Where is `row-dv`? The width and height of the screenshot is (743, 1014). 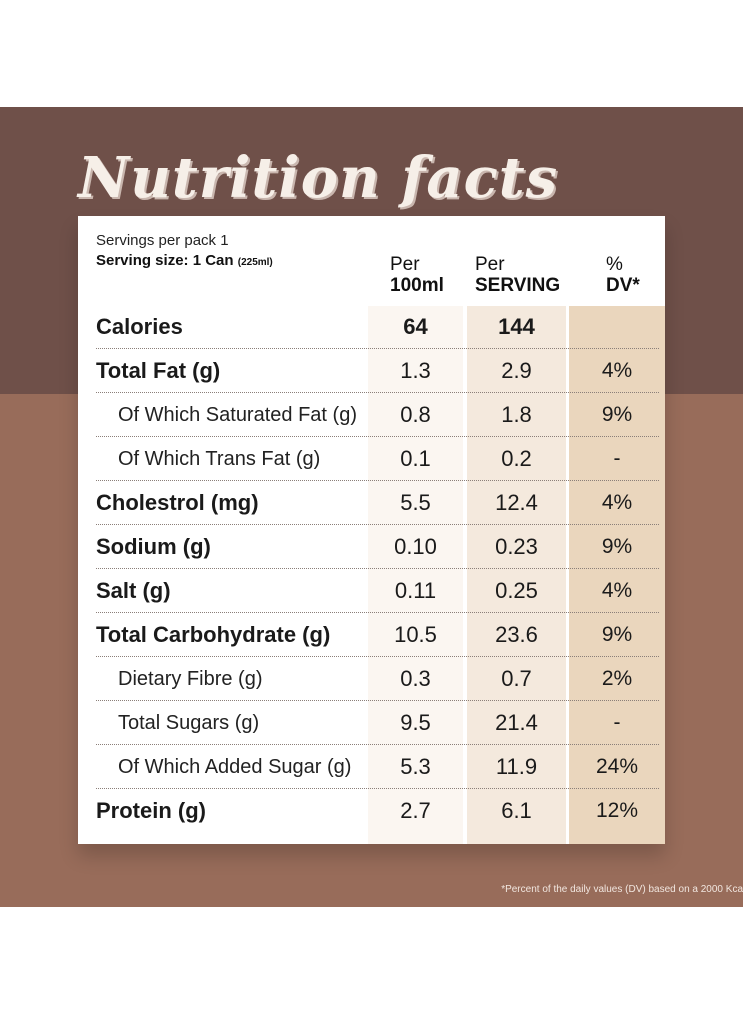
row-dv is located at coordinates (617, 327).